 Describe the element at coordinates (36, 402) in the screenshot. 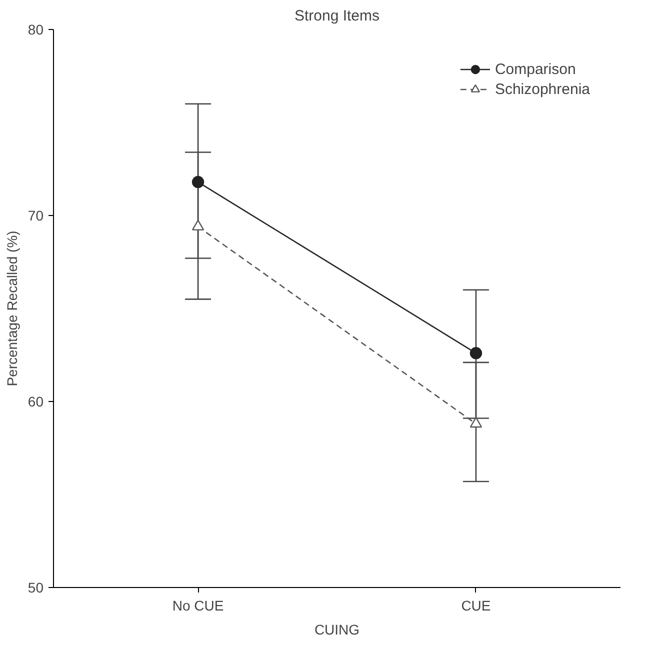

I see `y-tick-label: 60` at that location.